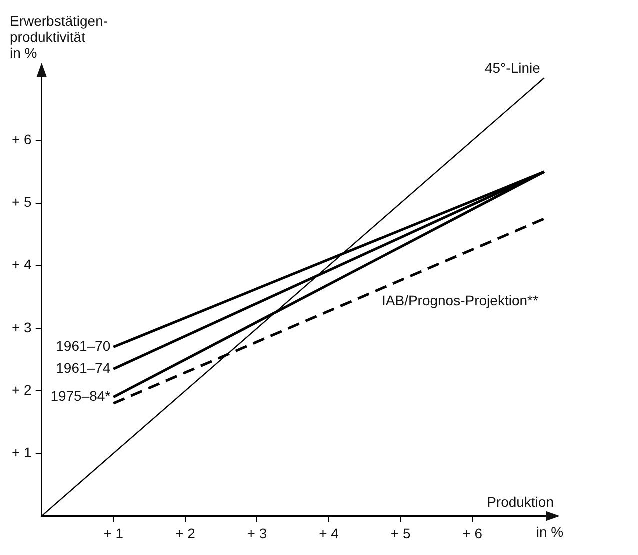  Describe the element at coordinates (22, 140) in the screenshot. I see `y-tick-label: + 6` at that location.